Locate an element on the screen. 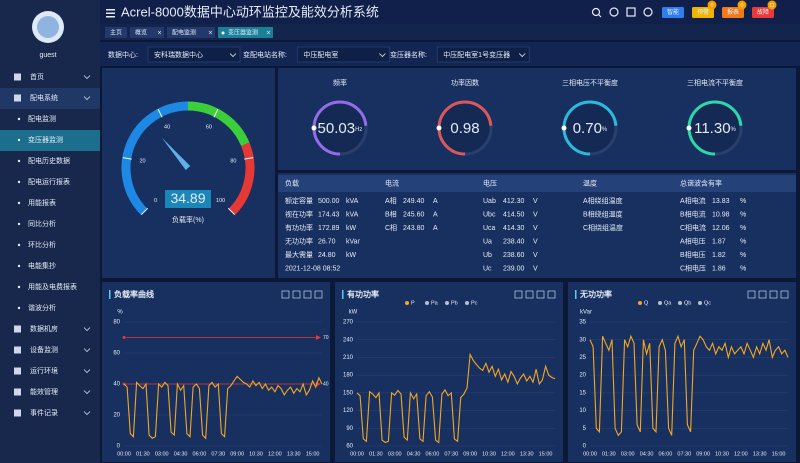  y-tick-label: 210 is located at coordinates (348, 358).